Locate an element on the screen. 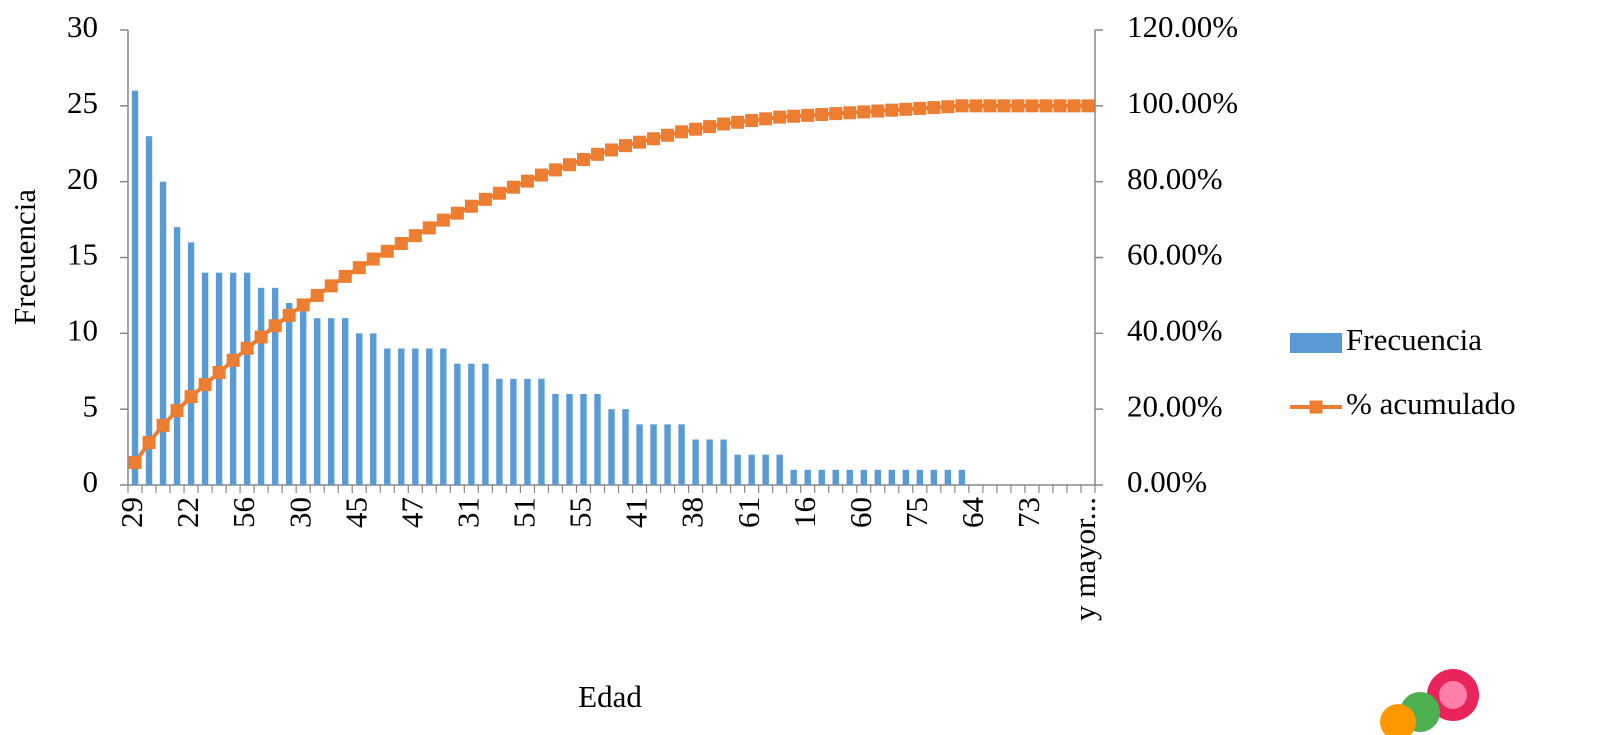 This screenshot has width=1600, height=735. y-tick-label: 30 is located at coordinates (82, 26).